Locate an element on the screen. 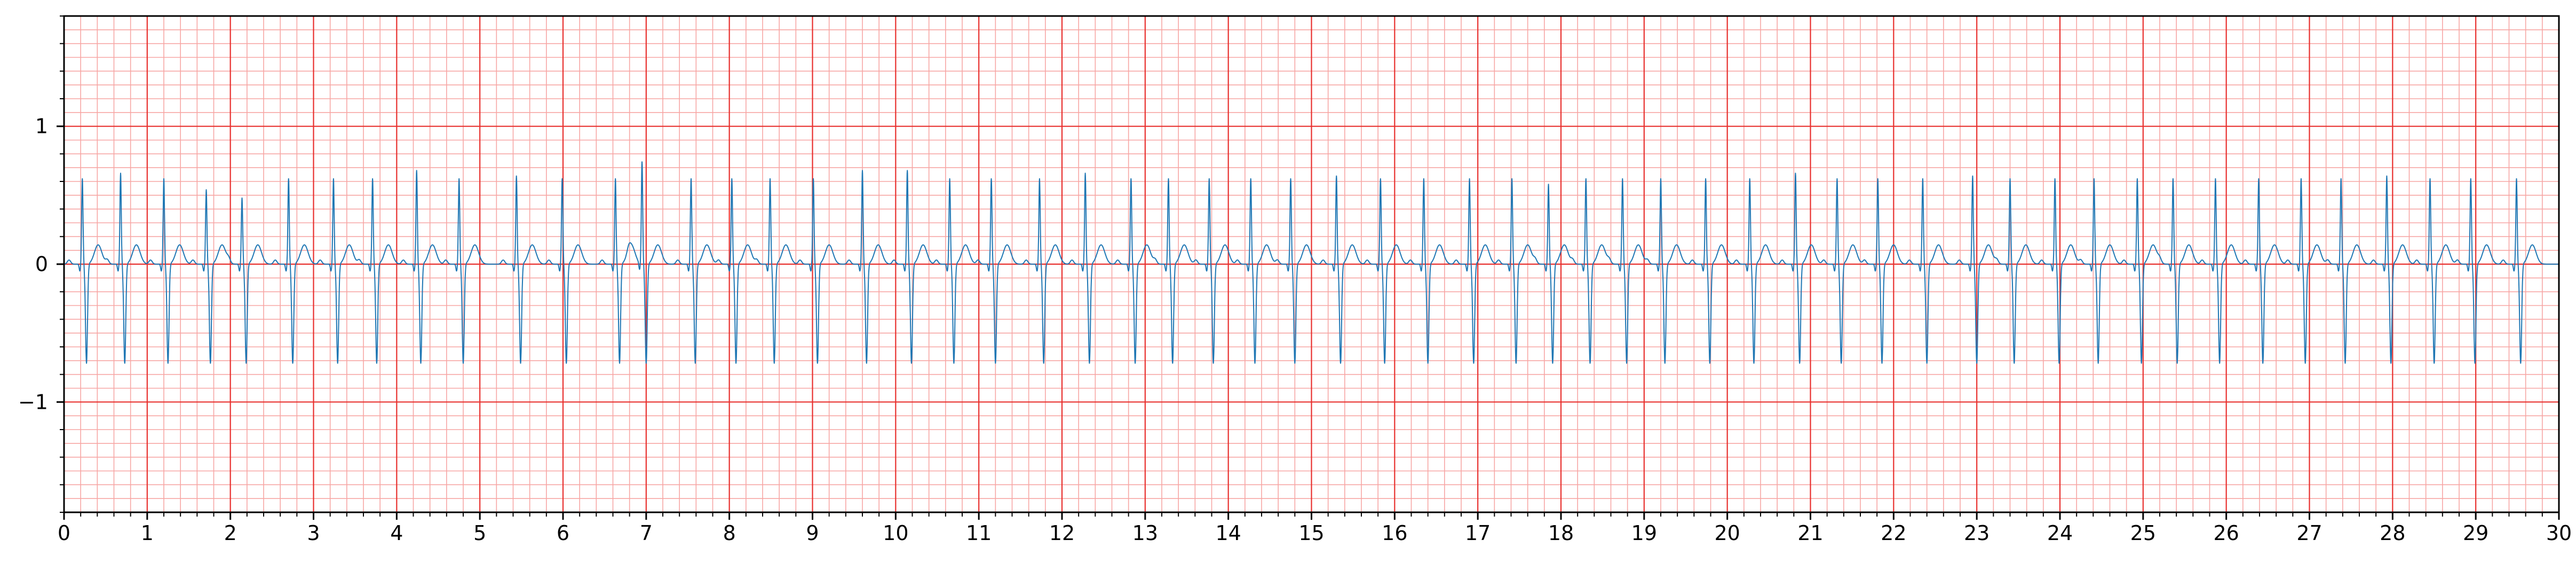 The image size is (2576, 563). x-tick-label: 15 is located at coordinates (1311, 533).